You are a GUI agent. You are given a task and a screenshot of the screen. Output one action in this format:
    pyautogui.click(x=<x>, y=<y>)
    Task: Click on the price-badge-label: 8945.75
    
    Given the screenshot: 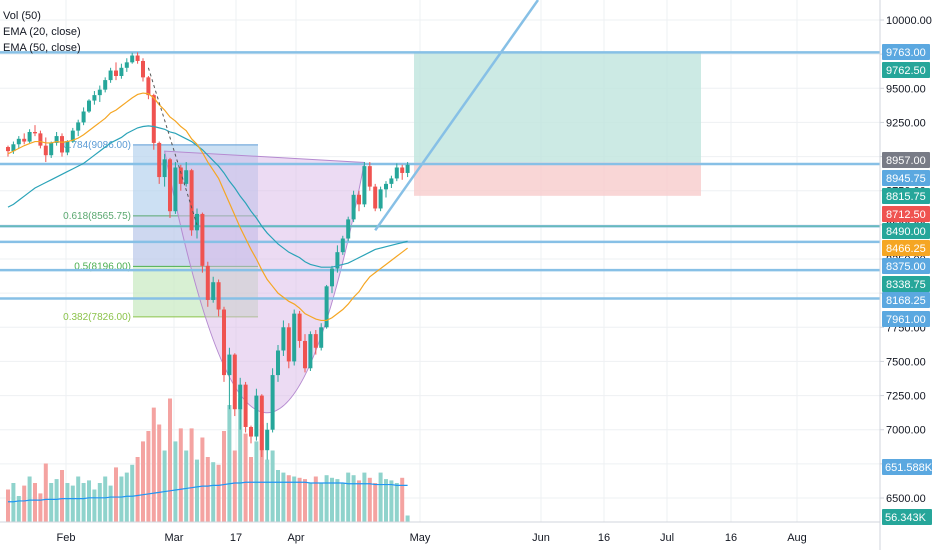 What is the action you would take?
    pyautogui.click(x=906, y=179)
    